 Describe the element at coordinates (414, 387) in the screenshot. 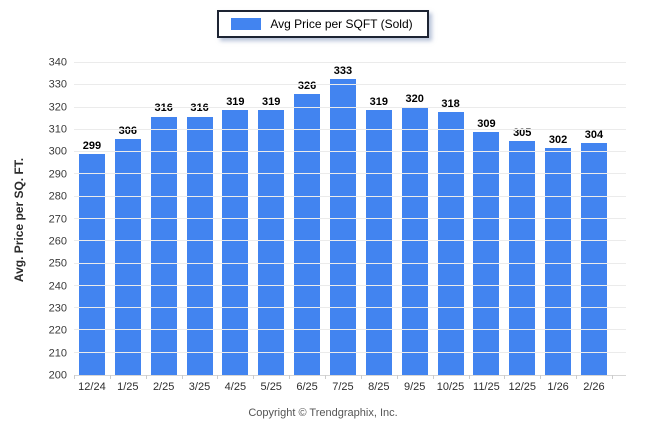

I see `x-axis-tick-label: 9/25` at that location.